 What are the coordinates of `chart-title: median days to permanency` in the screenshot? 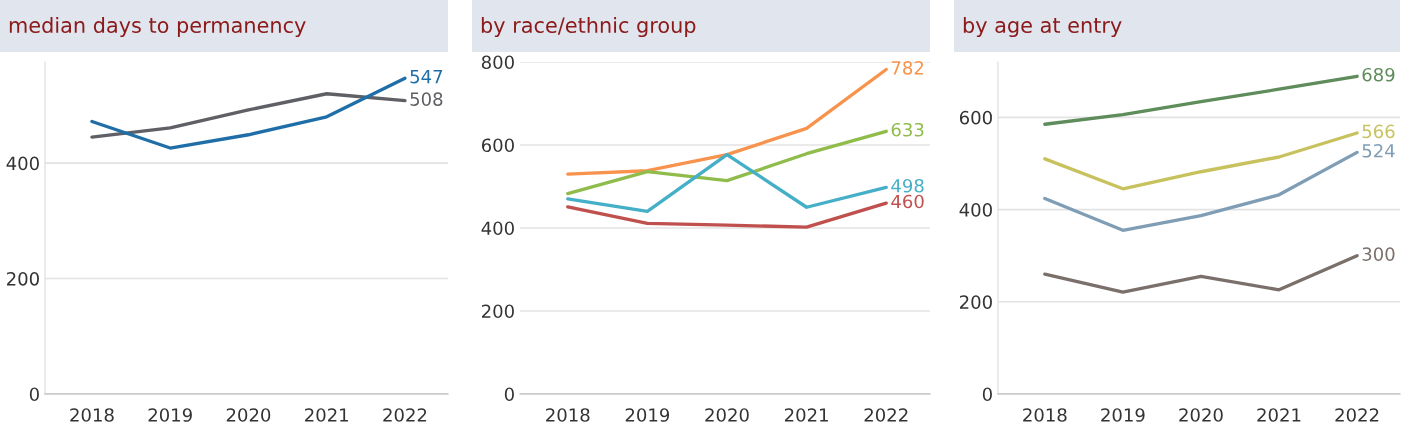 It's located at (157, 27).